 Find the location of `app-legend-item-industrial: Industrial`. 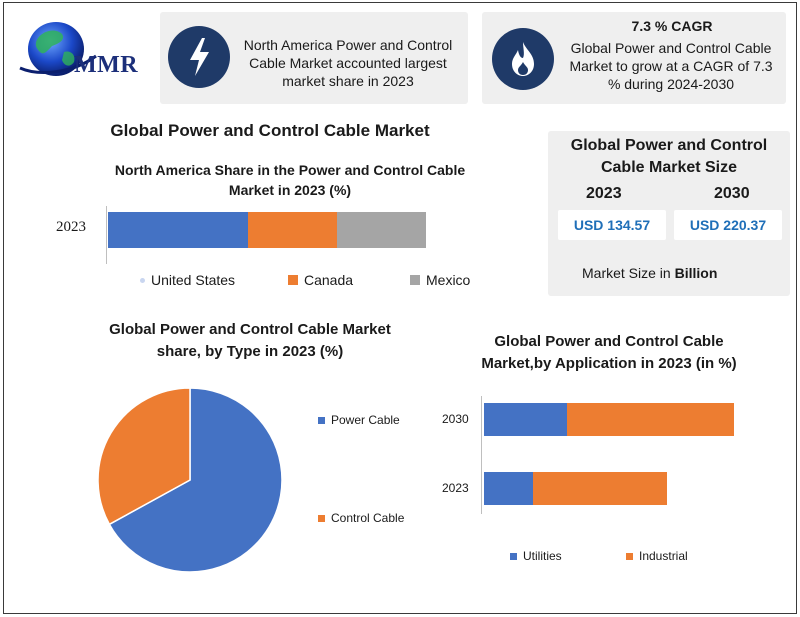

app-legend-item-industrial: Industrial is located at coordinates (657, 556).